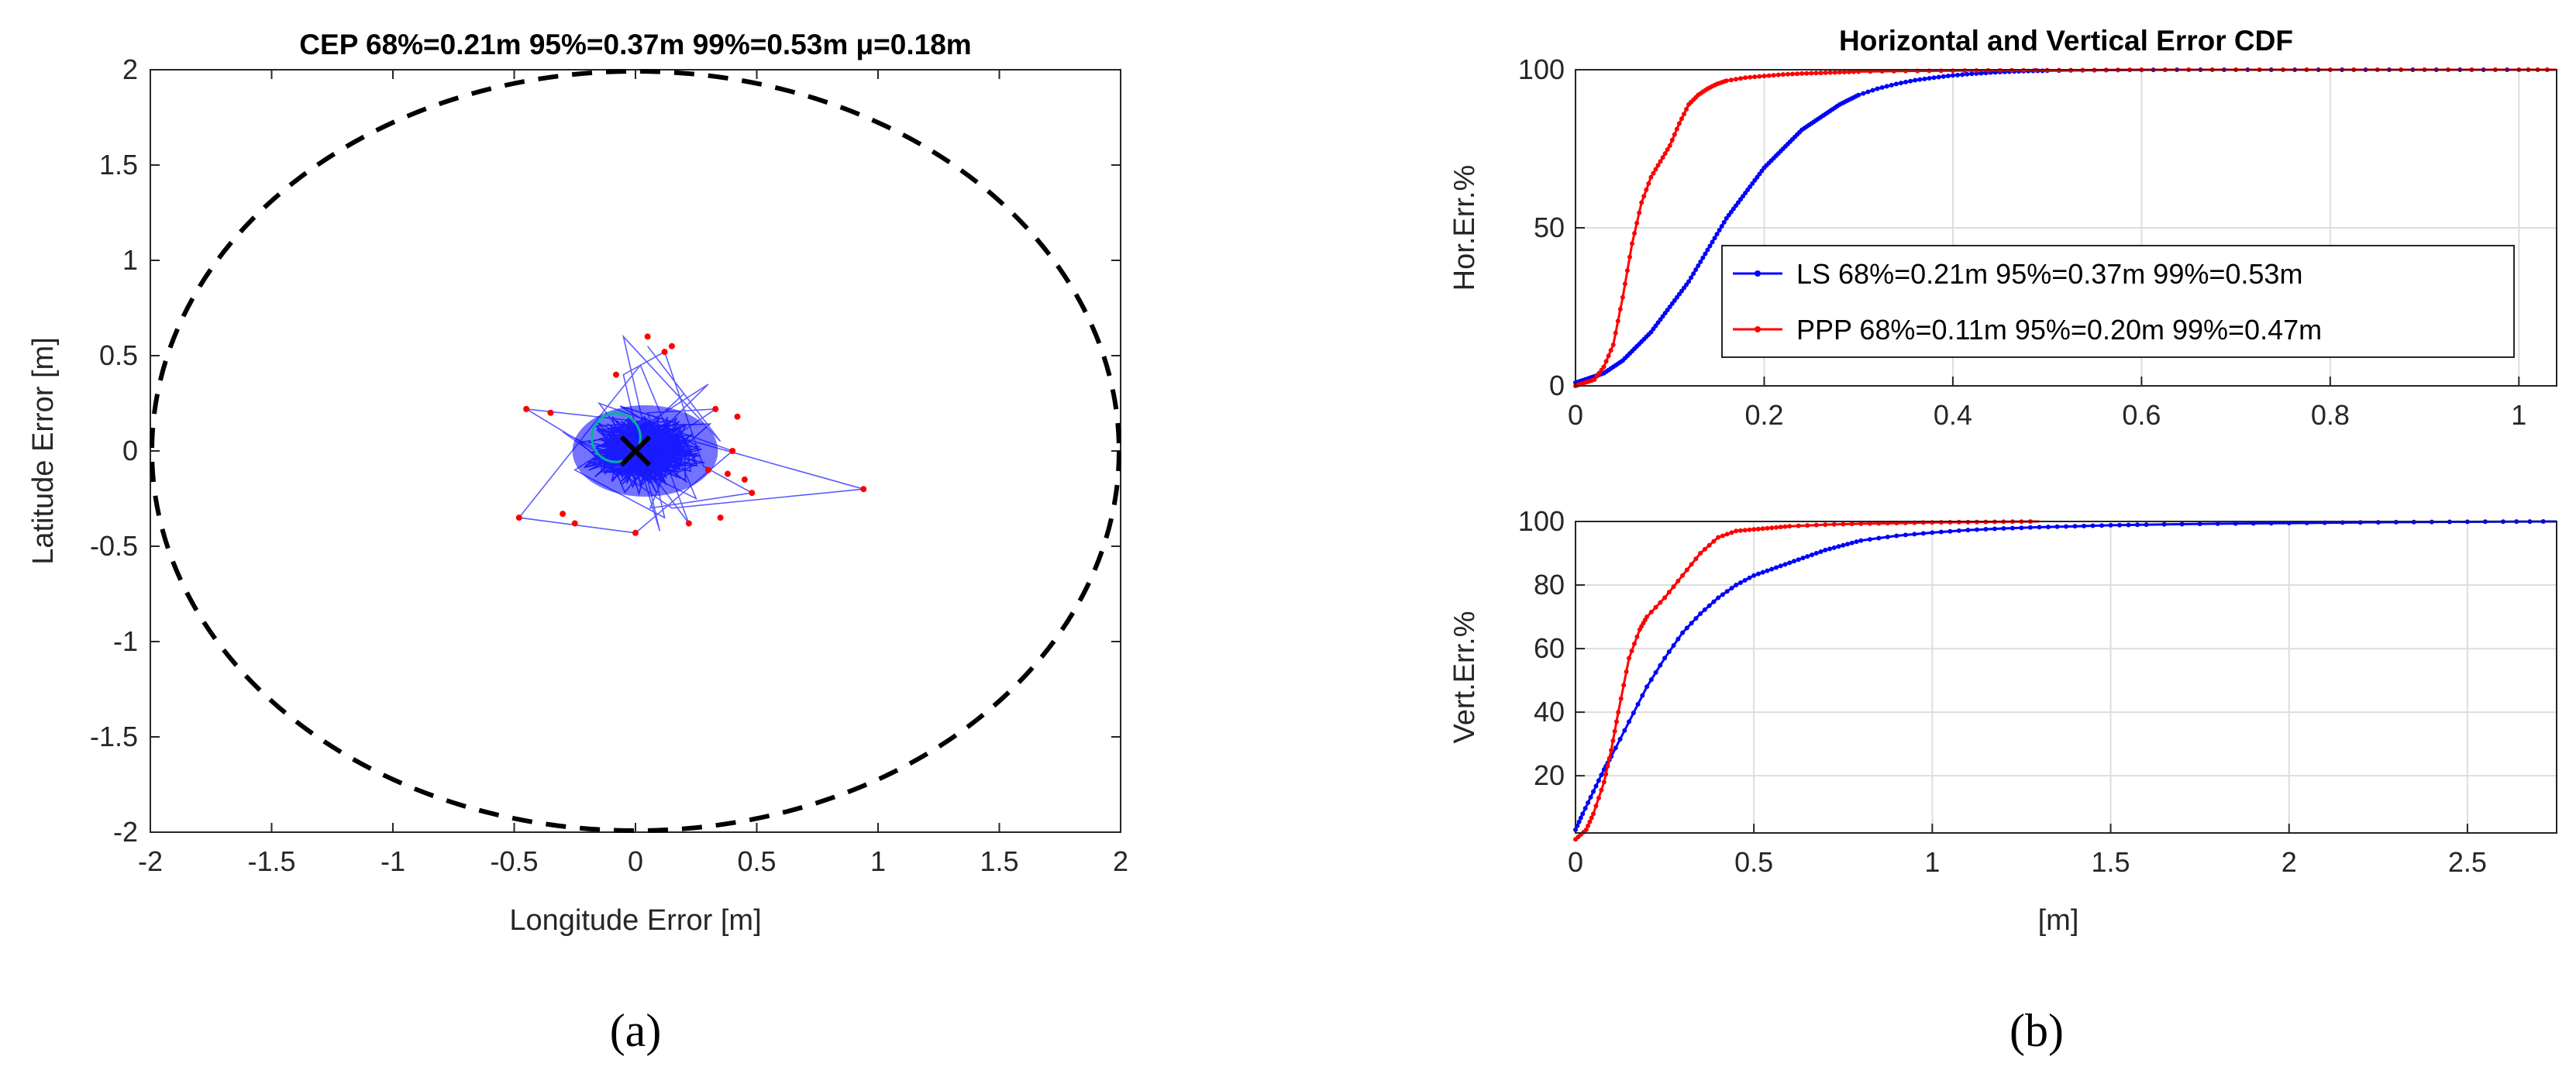  What do you see at coordinates (114, 546) in the screenshot?
I see `panel-a-y-tick-label: -0.5` at bounding box center [114, 546].